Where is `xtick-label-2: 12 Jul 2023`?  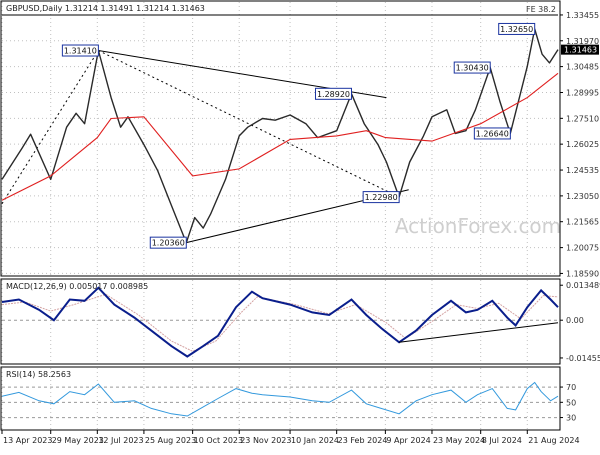 xtick-label-2: 12 Jul 2023 is located at coordinates (120, 440).